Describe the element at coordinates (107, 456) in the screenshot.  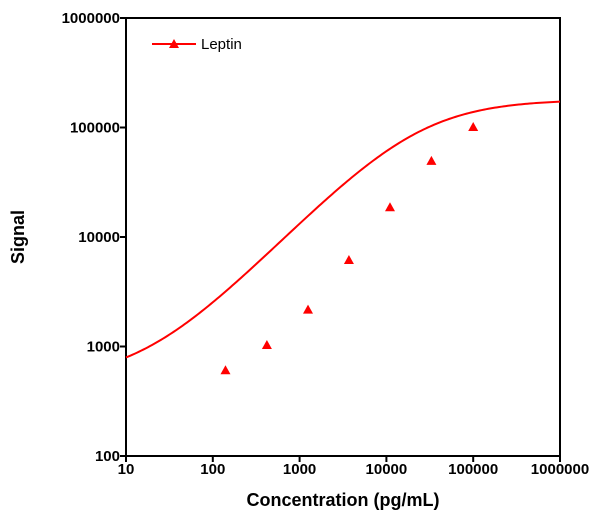
I see `y-tick-label: 100` at that location.